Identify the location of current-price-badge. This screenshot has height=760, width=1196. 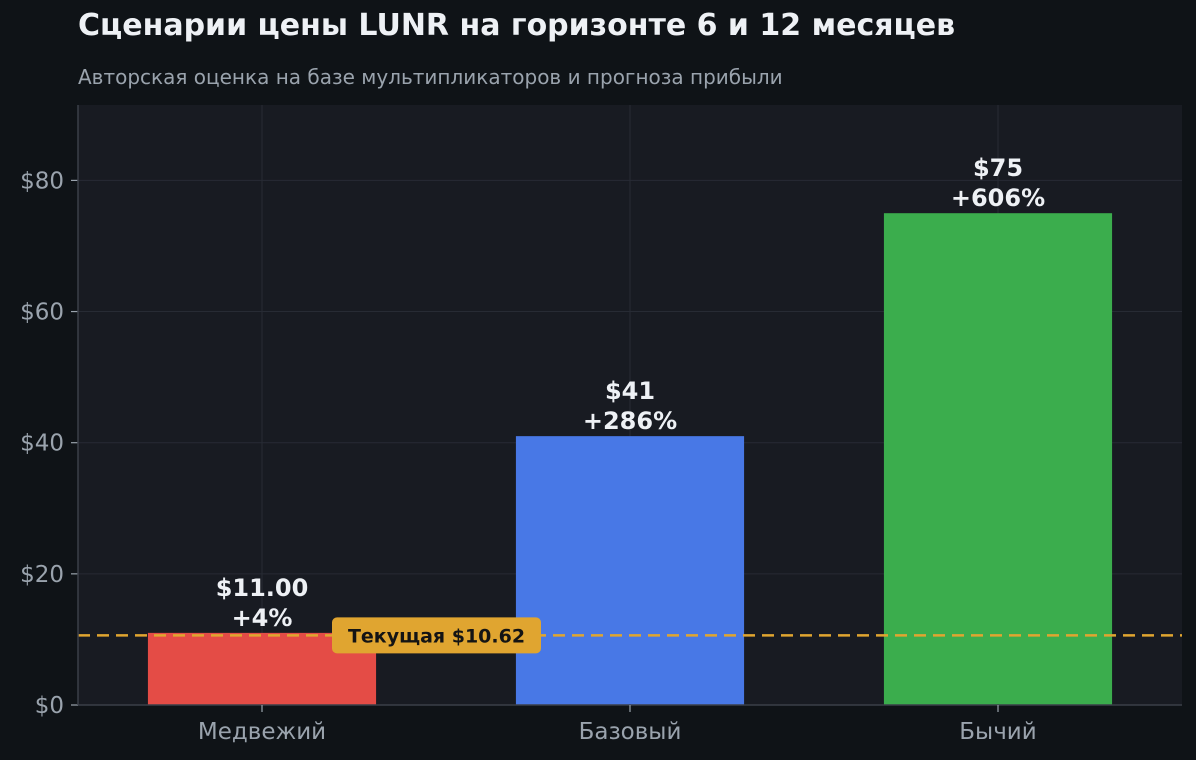
(436, 635).